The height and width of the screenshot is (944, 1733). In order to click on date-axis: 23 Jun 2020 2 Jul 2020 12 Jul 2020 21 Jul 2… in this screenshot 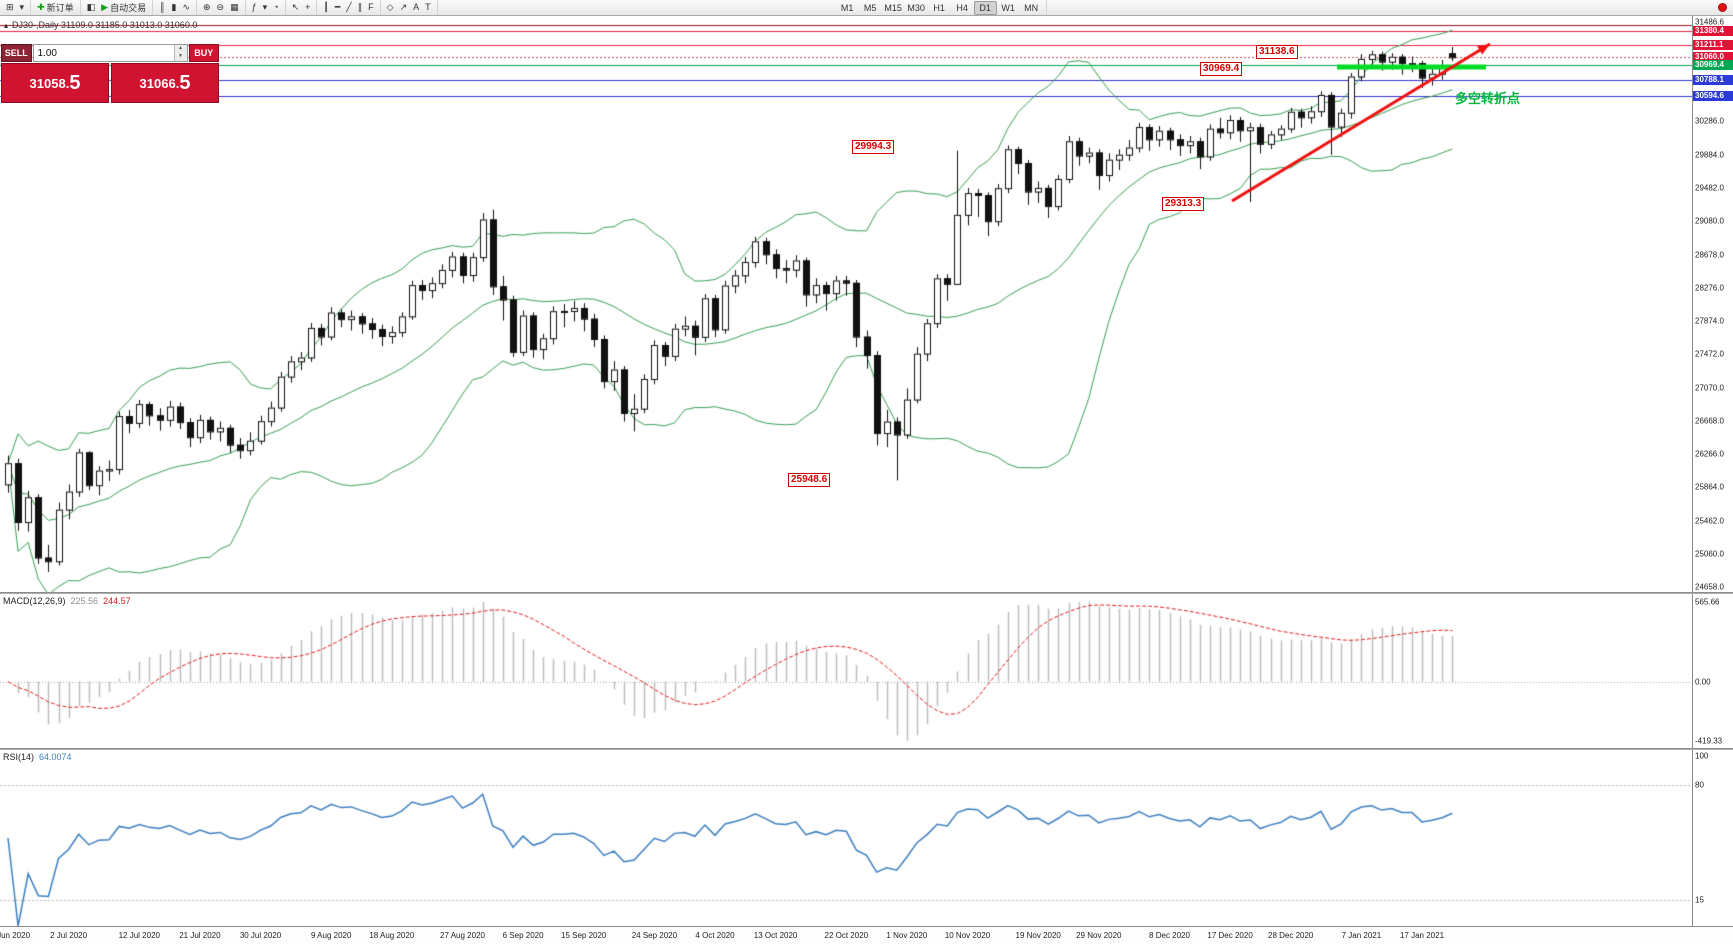, I will do `click(866, 935)`.